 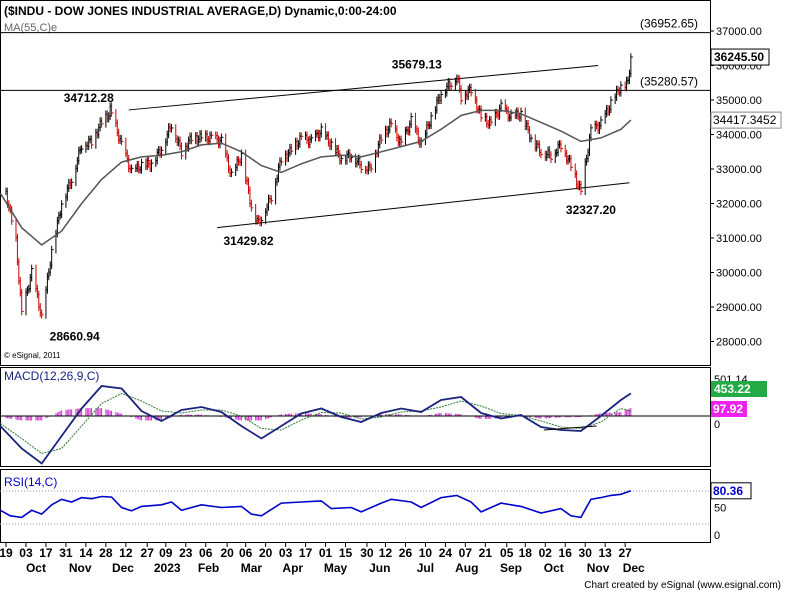 I want to click on macd-value-label: 453.22, so click(x=732, y=389).